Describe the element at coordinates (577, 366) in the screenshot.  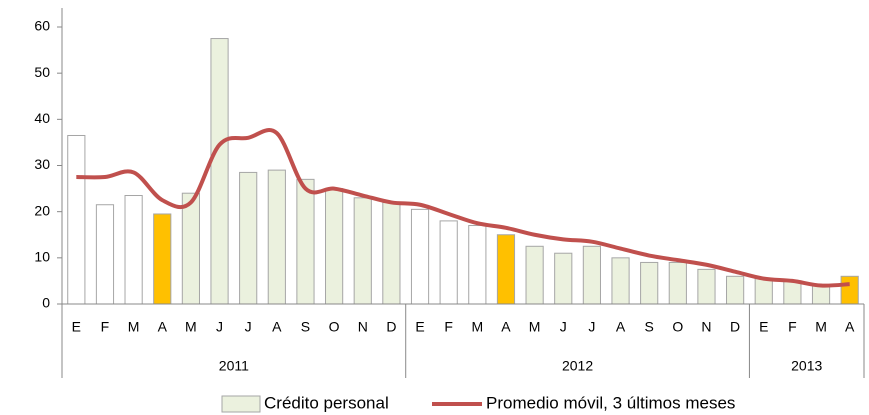
I see `group-label: 2012` at that location.